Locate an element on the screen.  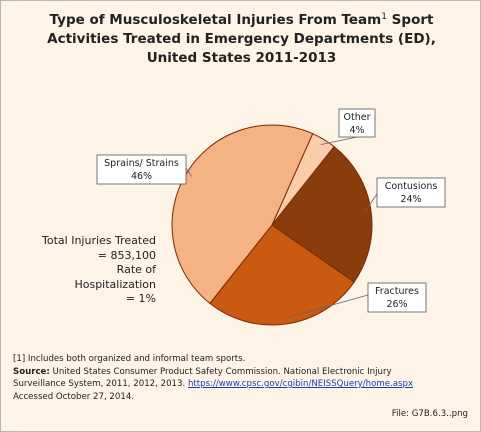
slice-label: Contusions is located at coordinates (411, 186).